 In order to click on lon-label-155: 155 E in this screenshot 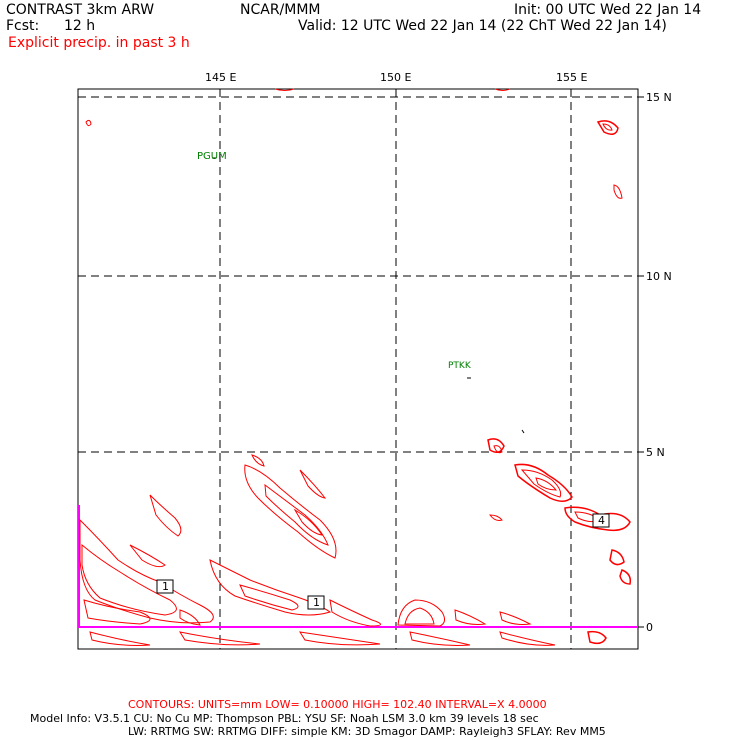, I will do `click(572, 77)`.